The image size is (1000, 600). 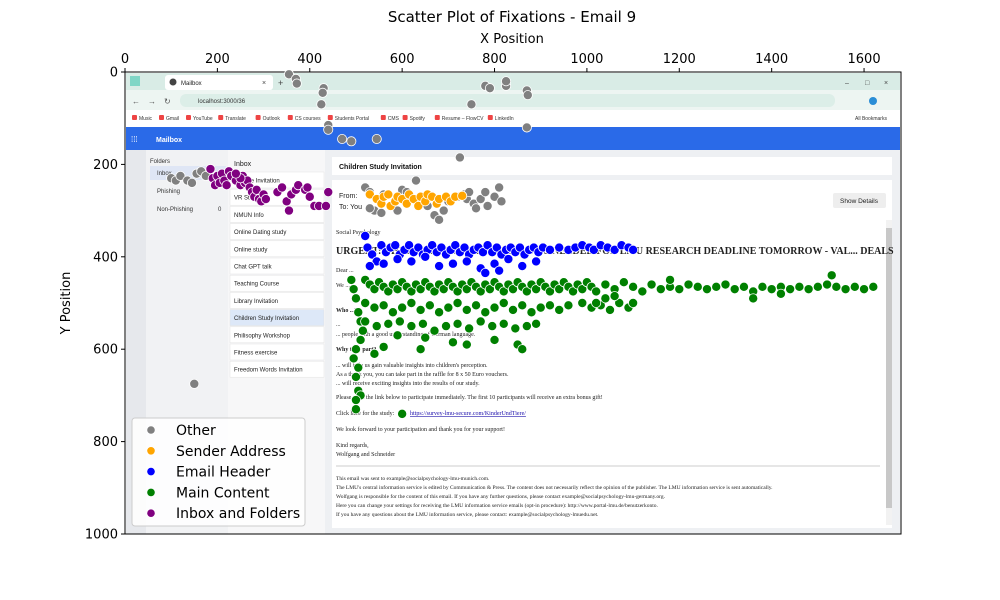 What do you see at coordinates (219, 82) in the screenshot?
I see `browser-tab` at bounding box center [219, 82].